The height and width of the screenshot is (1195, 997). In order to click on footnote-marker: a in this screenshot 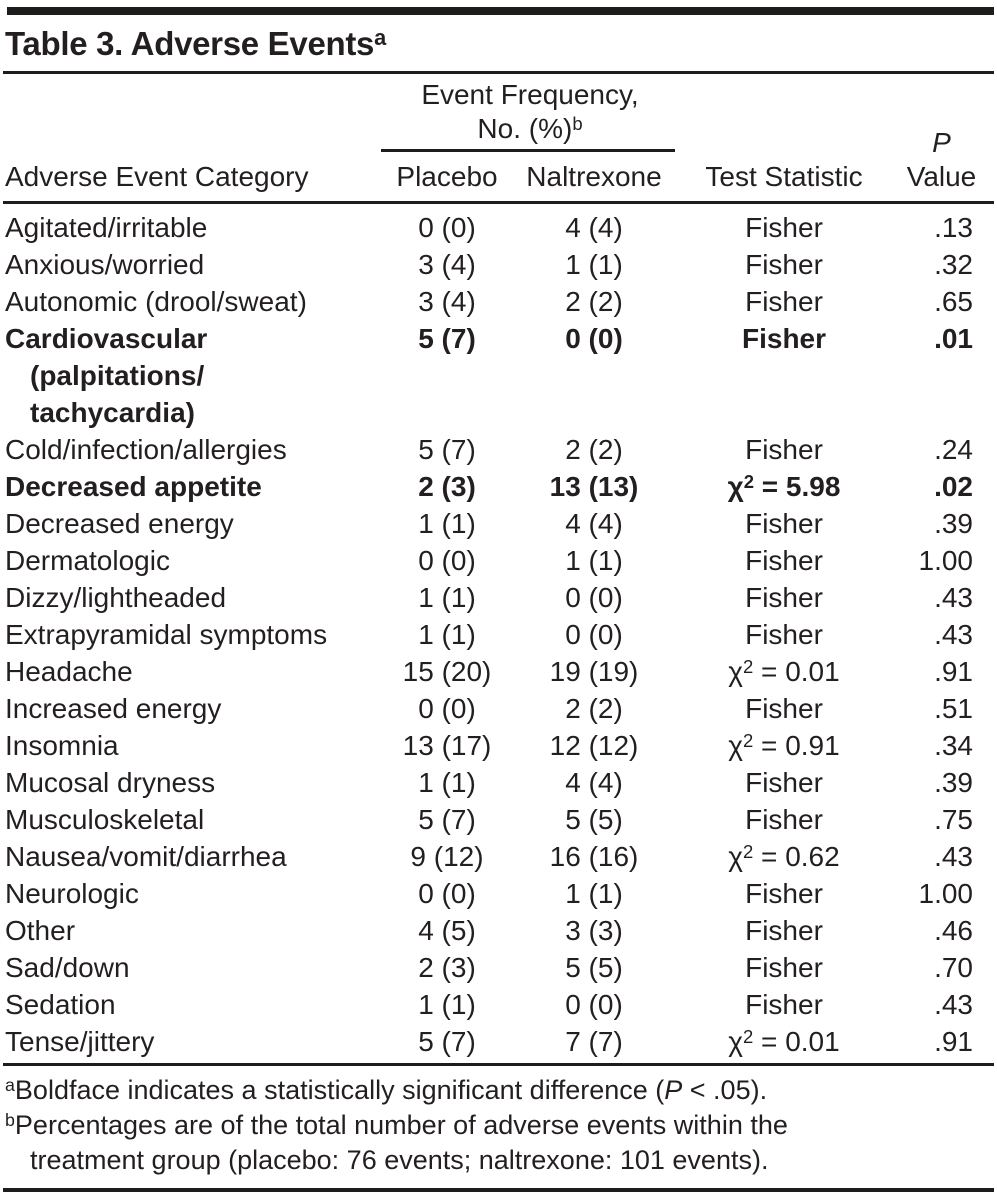, I will do `click(10, 1084)`.